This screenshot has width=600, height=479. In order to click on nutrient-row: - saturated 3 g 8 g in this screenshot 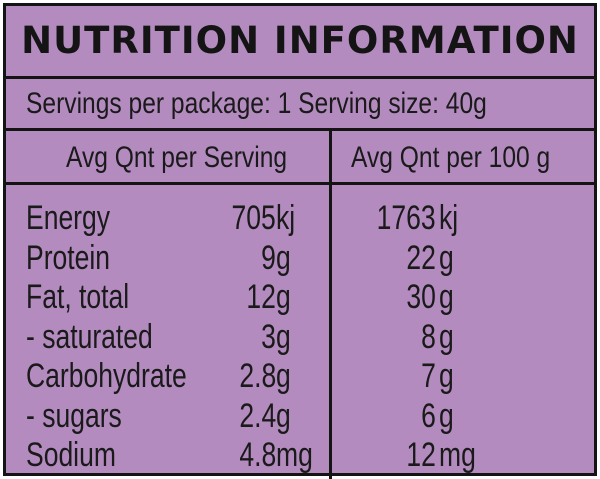, I will do `click(300, 337)`.